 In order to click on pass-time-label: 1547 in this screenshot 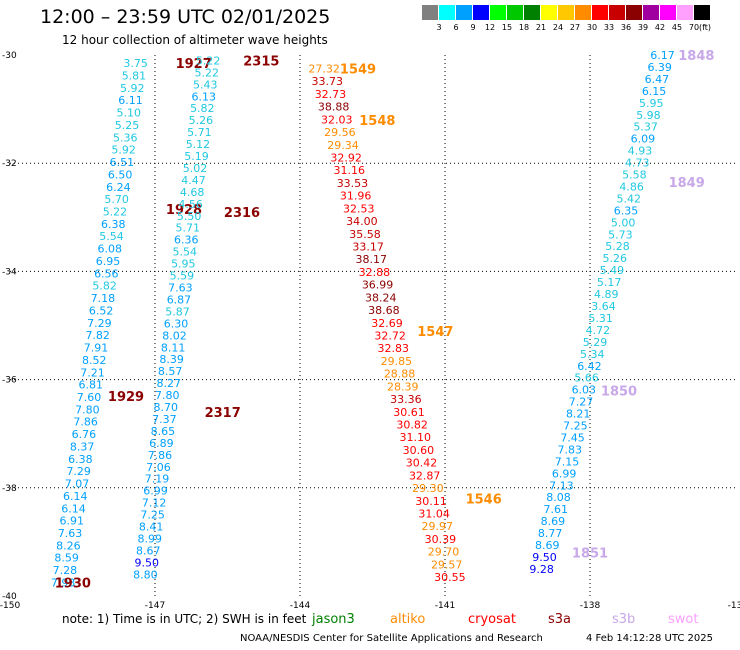, I will do `click(435, 332)`.